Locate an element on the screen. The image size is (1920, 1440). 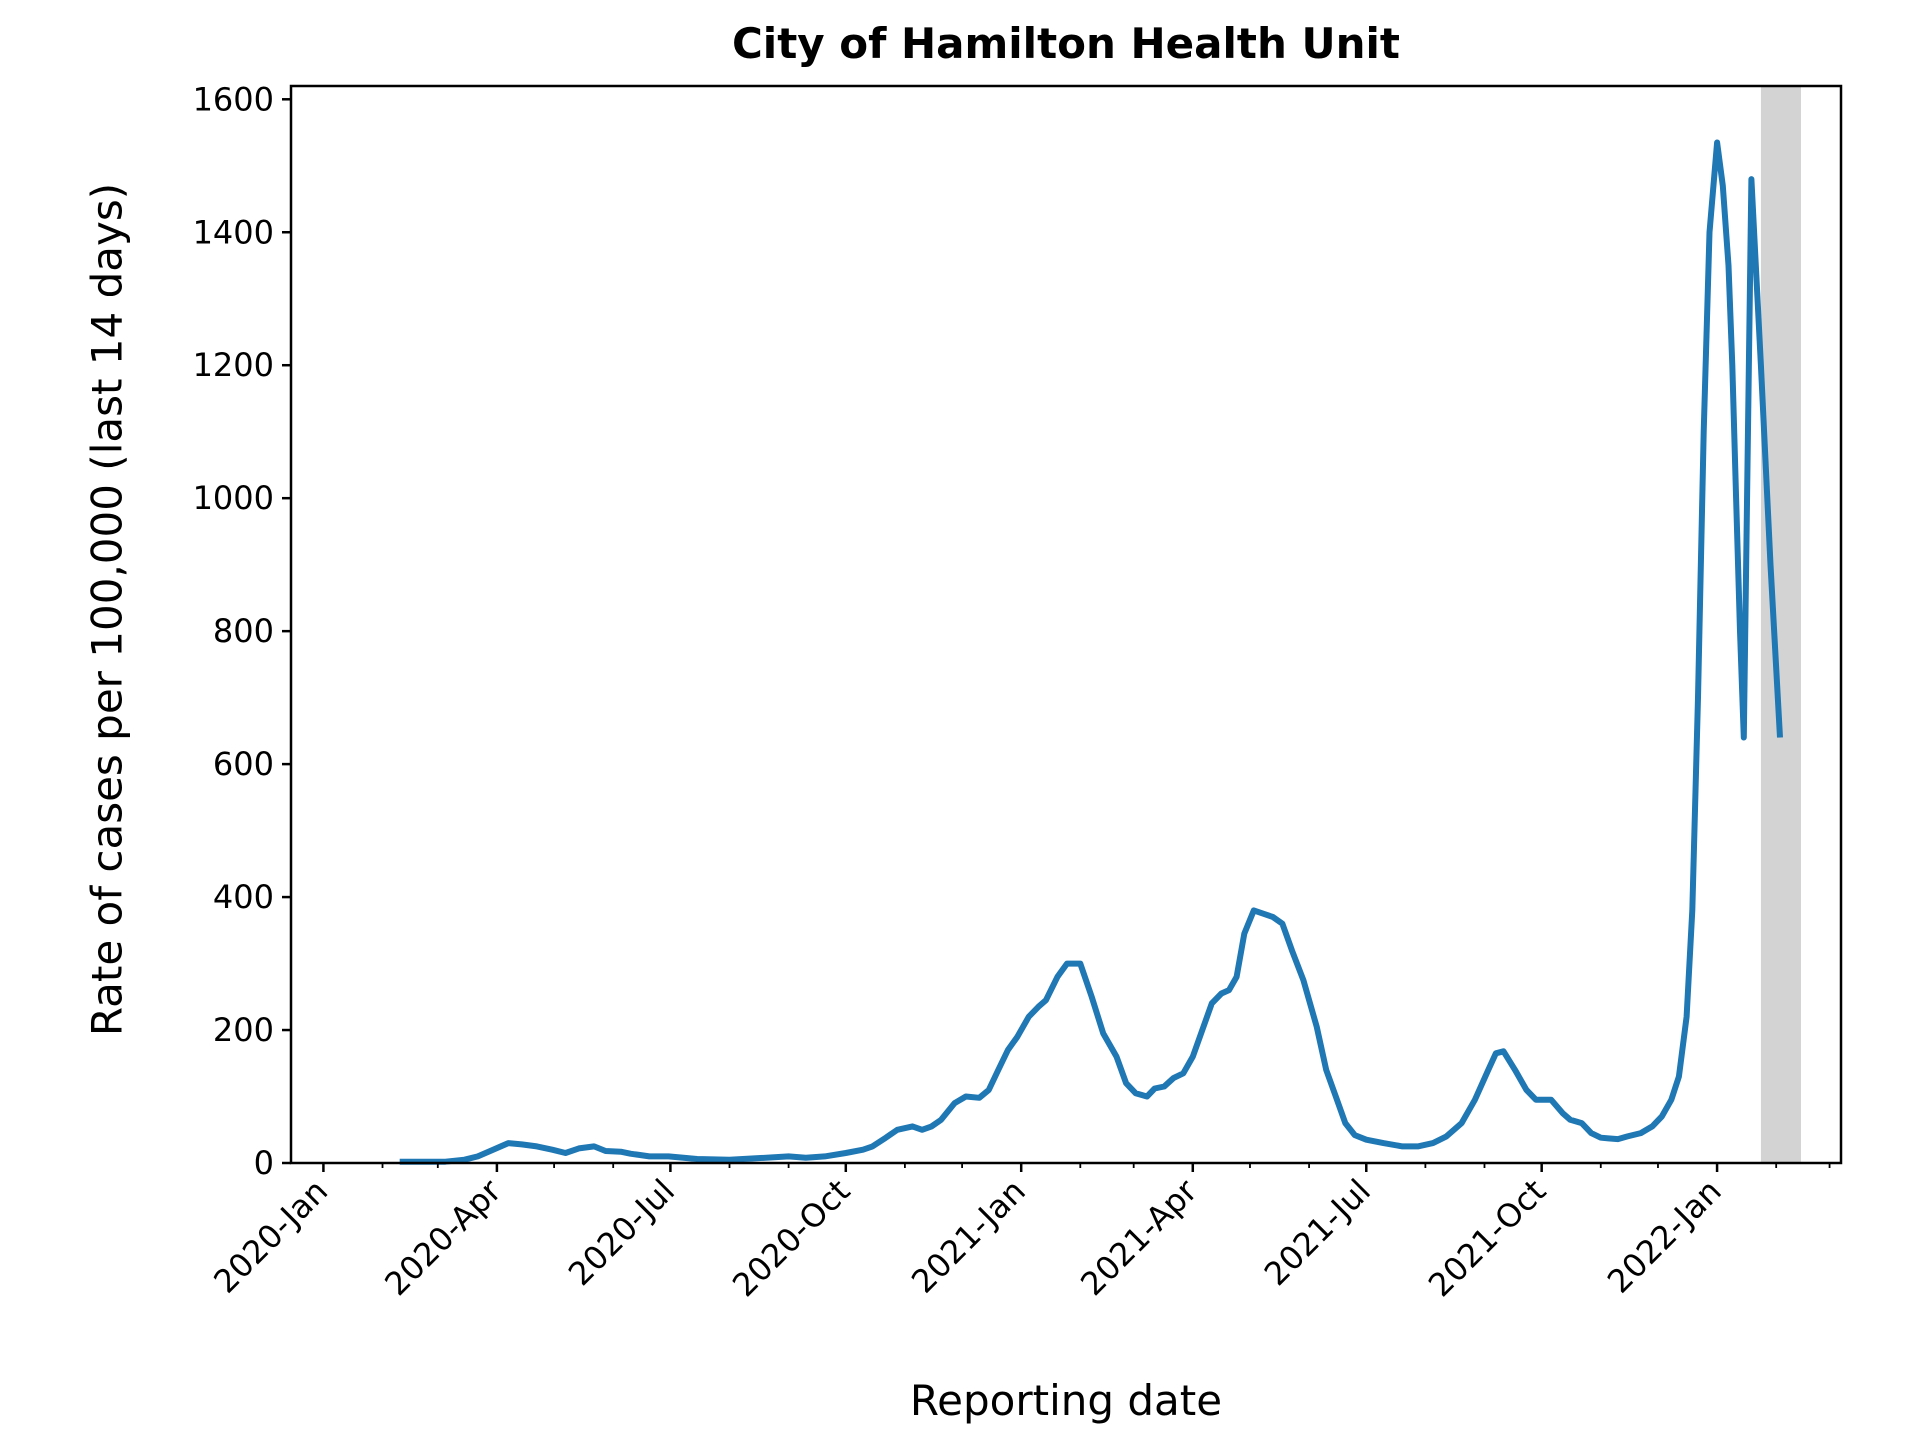
y-tick-label: 400 is located at coordinates (243, 897).